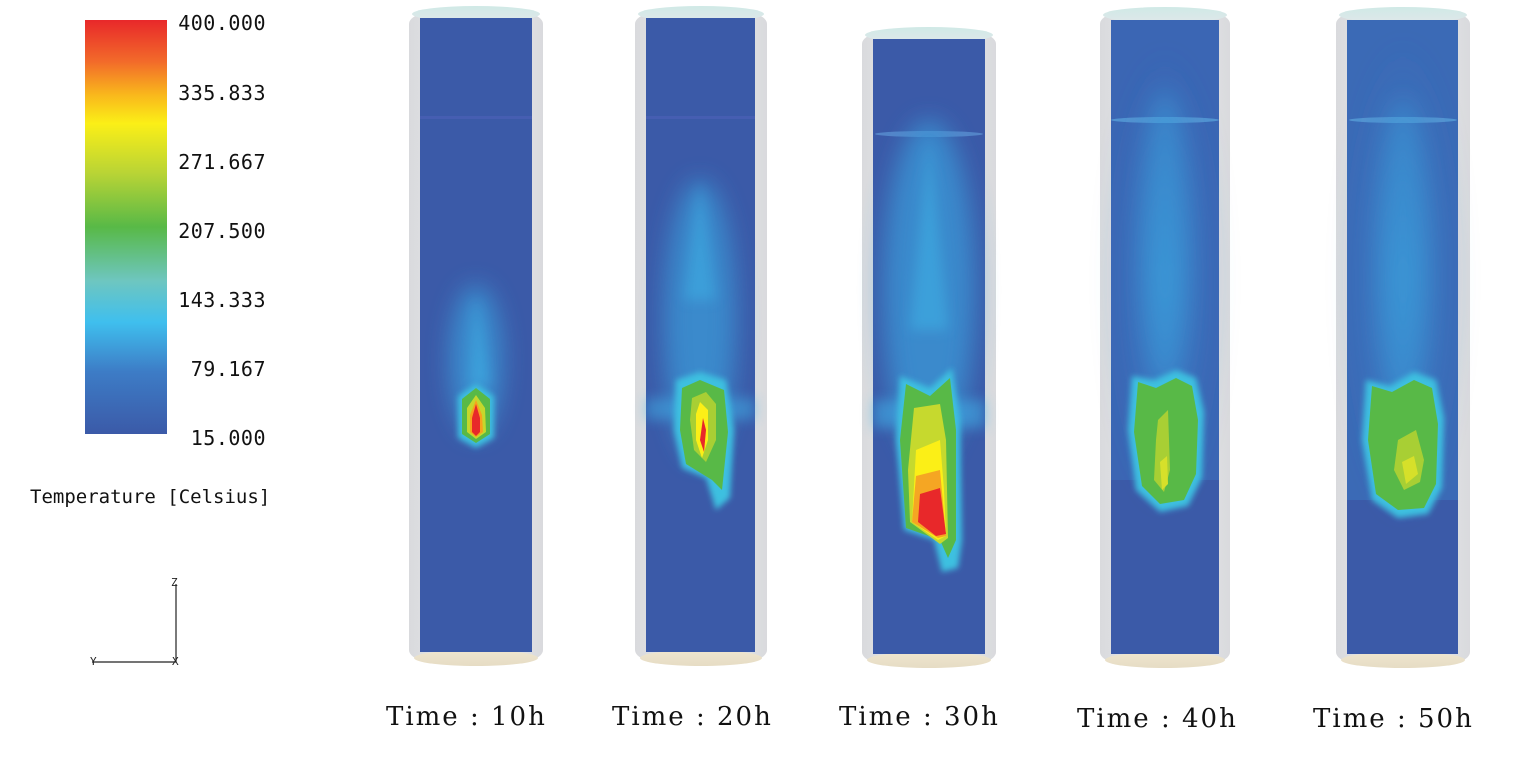 The image size is (1530, 783). I want to click on time-label-30h: Time : 30h, so click(919, 717).